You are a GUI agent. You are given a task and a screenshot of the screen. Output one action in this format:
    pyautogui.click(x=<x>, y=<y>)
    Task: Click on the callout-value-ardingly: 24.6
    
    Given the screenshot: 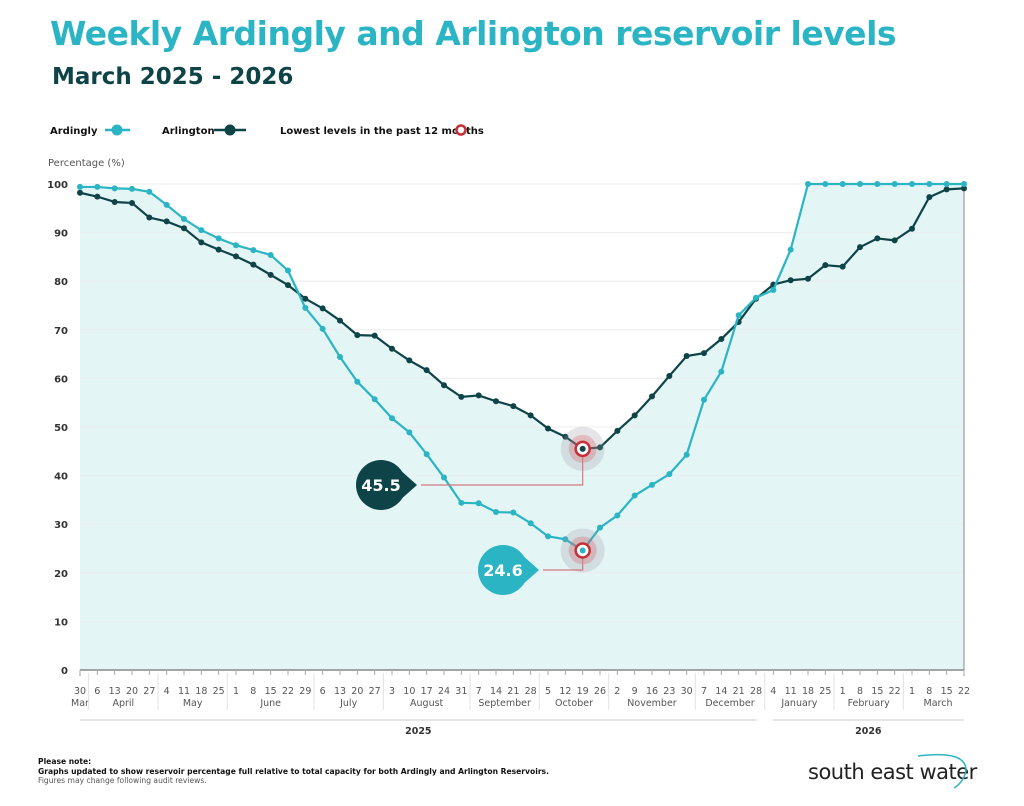 What is the action you would take?
    pyautogui.click(x=502, y=570)
    